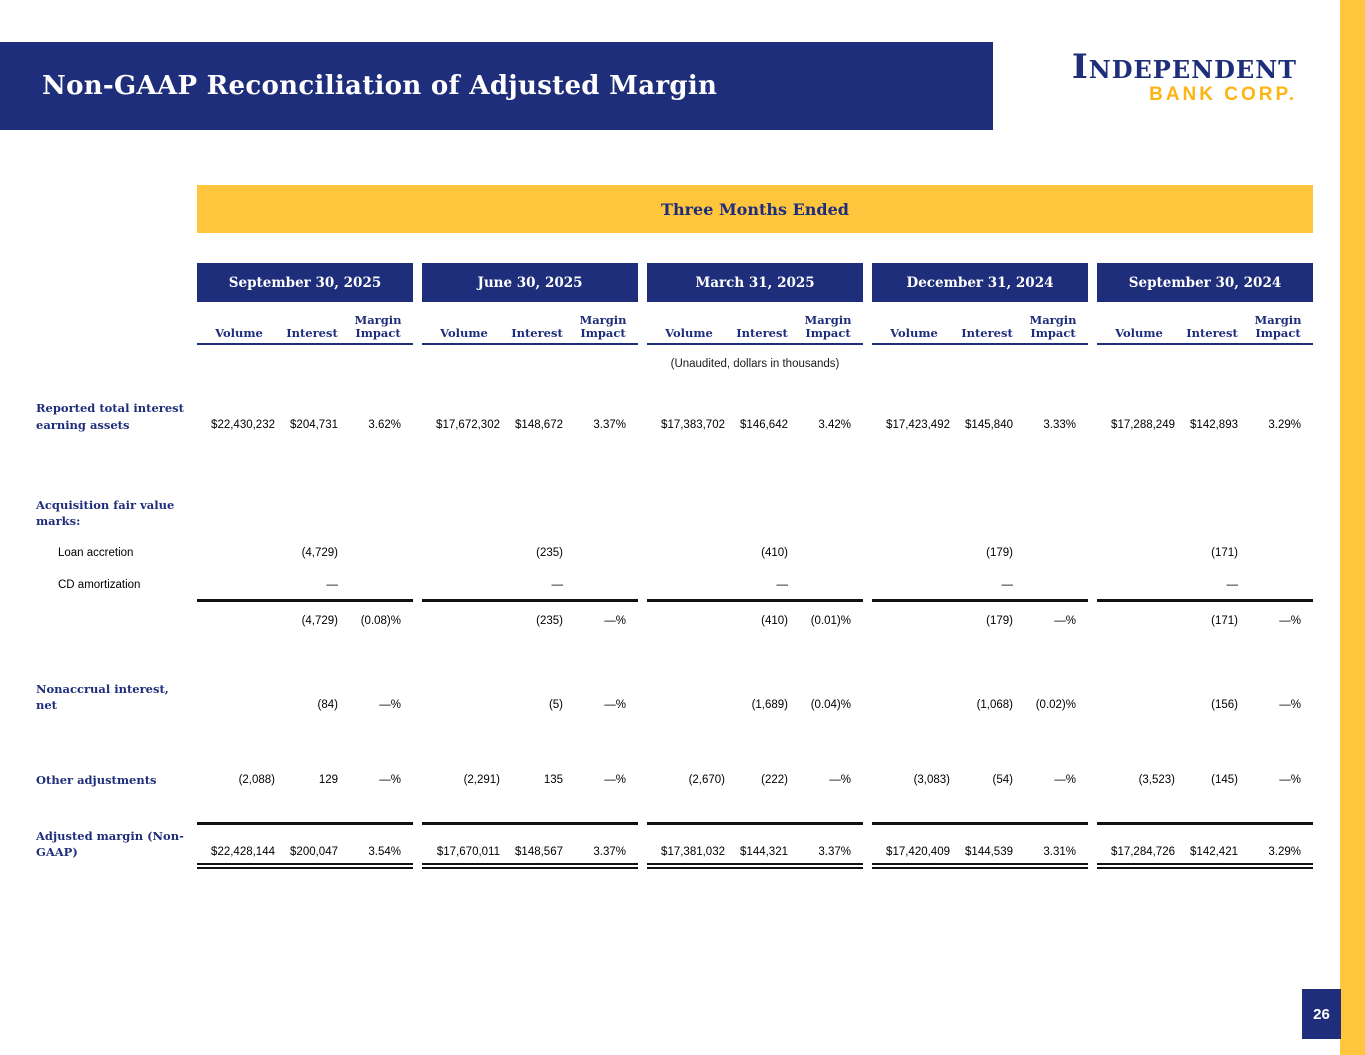  What do you see at coordinates (384, 852) in the screenshot?
I see `table-cell: 3.54%` at bounding box center [384, 852].